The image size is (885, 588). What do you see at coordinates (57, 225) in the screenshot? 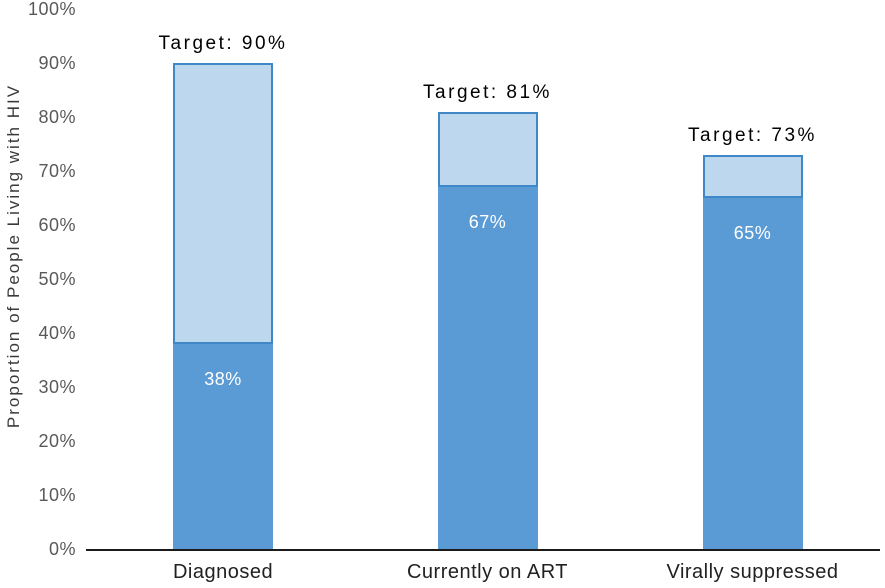
I see `y-tick-label: 60%` at bounding box center [57, 225].